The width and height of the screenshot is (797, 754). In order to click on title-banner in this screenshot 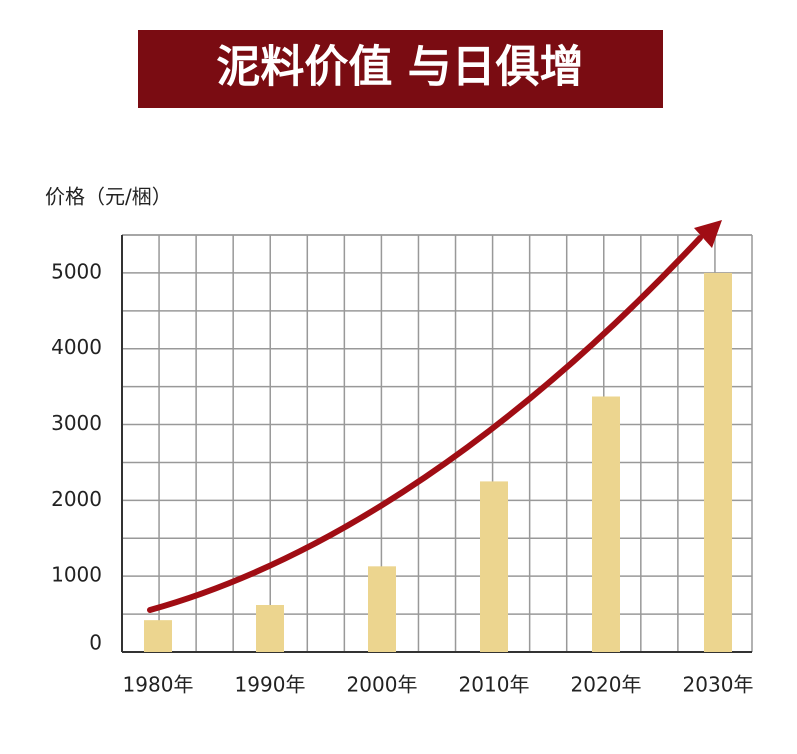, I will do `click(400, 69)`.